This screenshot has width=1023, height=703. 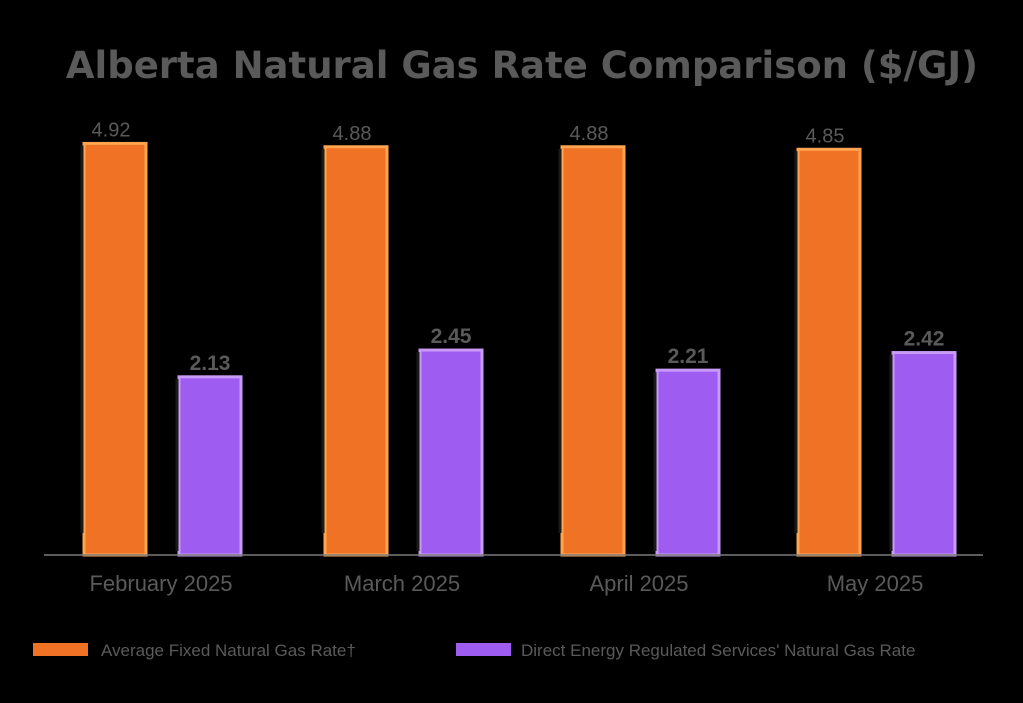 I want to click on bar-fixed-rate-february-2025, so click(x=115, y=349).